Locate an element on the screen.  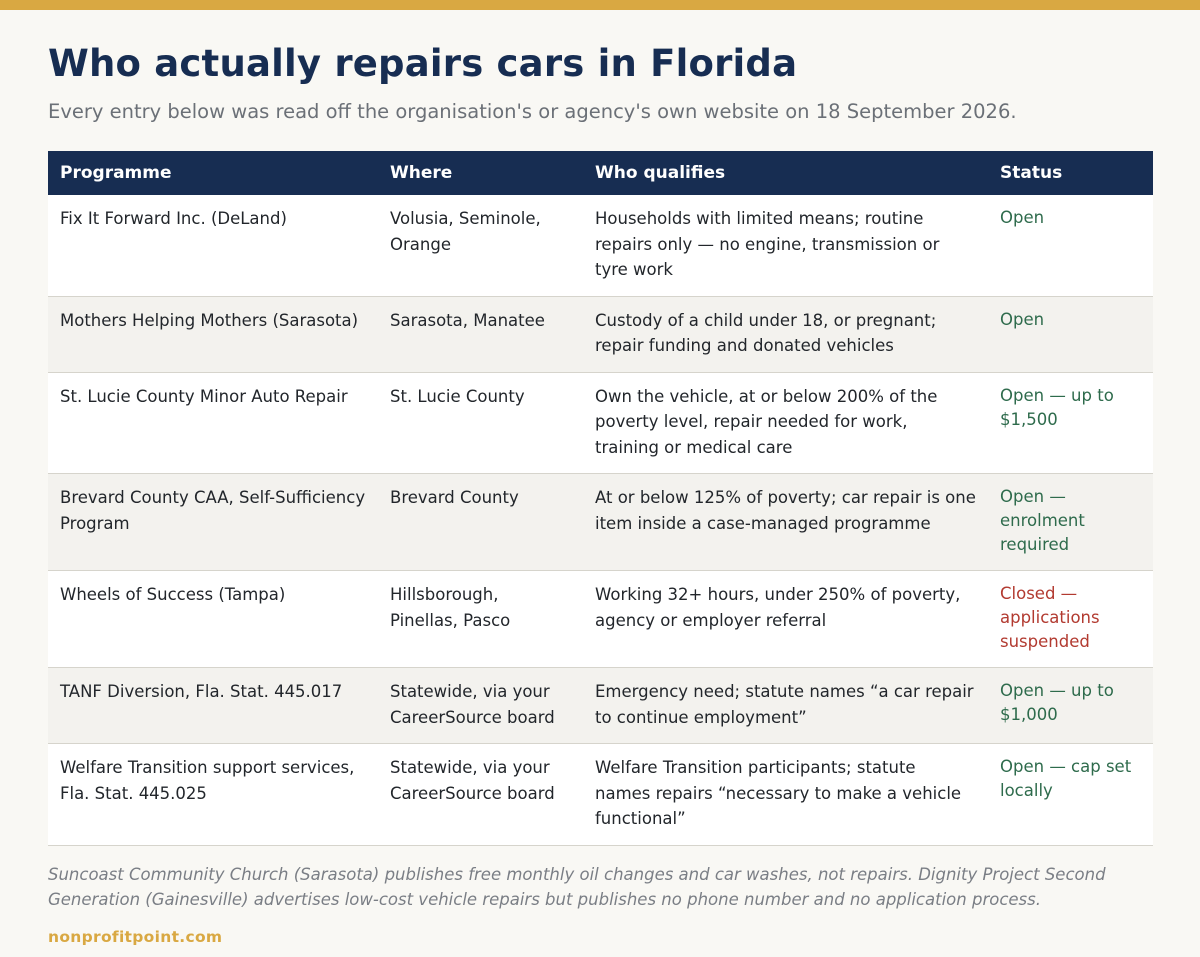
cell-programme: Fix It Forward Inc. (DeLand) is located at coordinates (213, 246).